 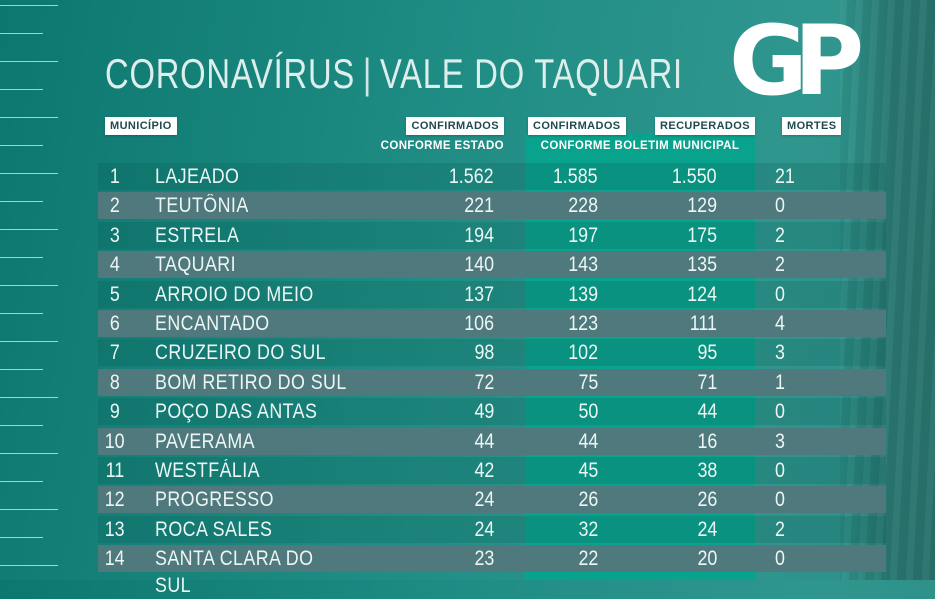 I want to click on row-municipality: CRUZEIRO DO SUL, so click(x=270, y=352).